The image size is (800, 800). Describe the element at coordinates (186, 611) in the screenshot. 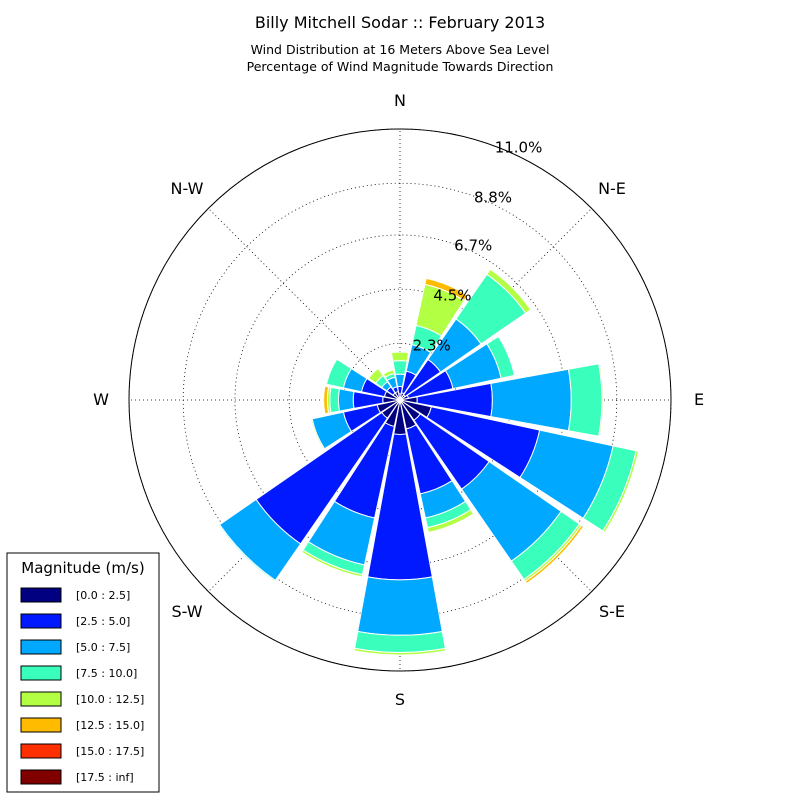

I see `direction-label: S-W` at that location.